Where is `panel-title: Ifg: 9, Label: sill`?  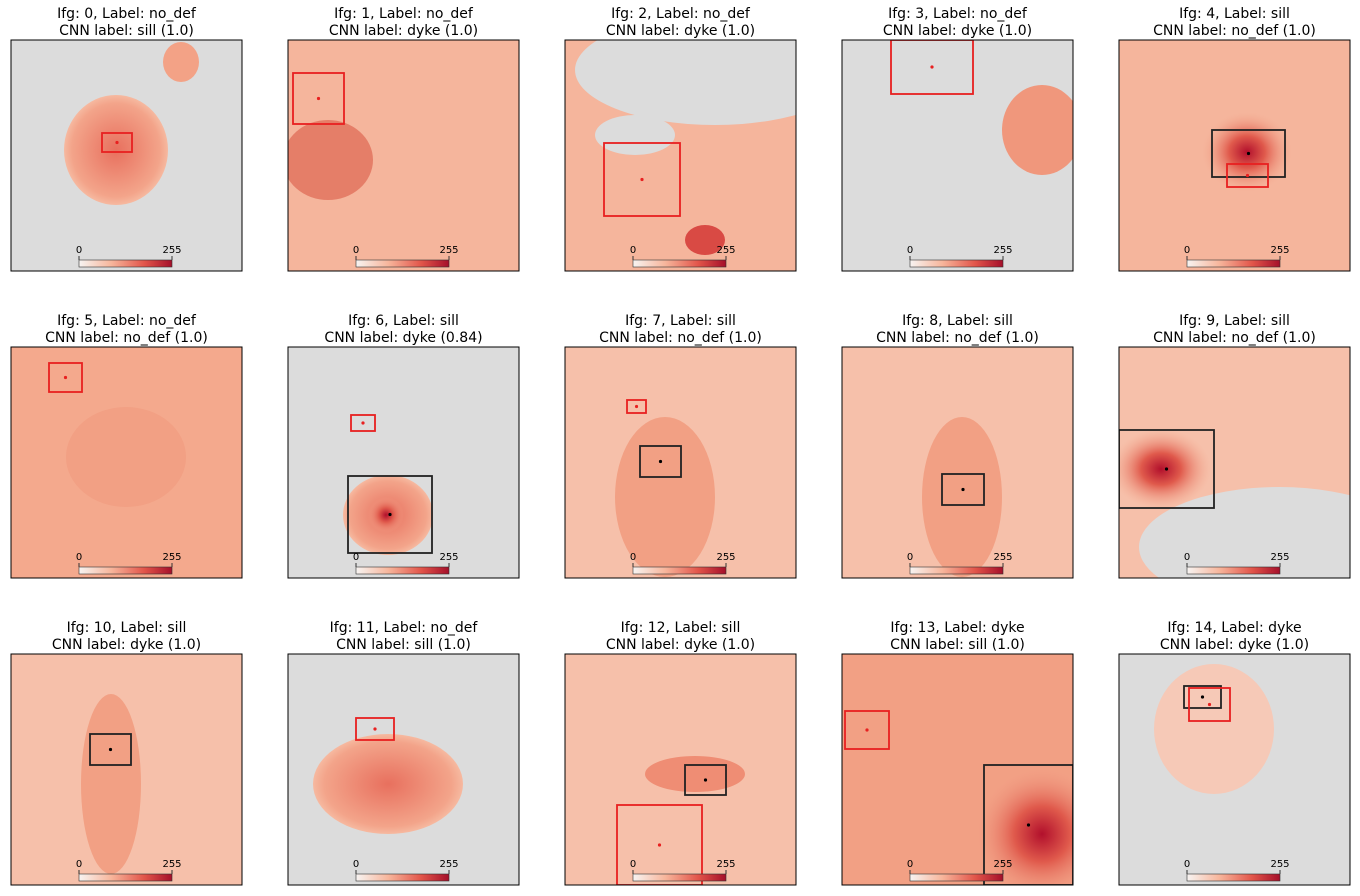
panel-title: Ifg: 9, Label: sill is located at coordinates (1234, 321).